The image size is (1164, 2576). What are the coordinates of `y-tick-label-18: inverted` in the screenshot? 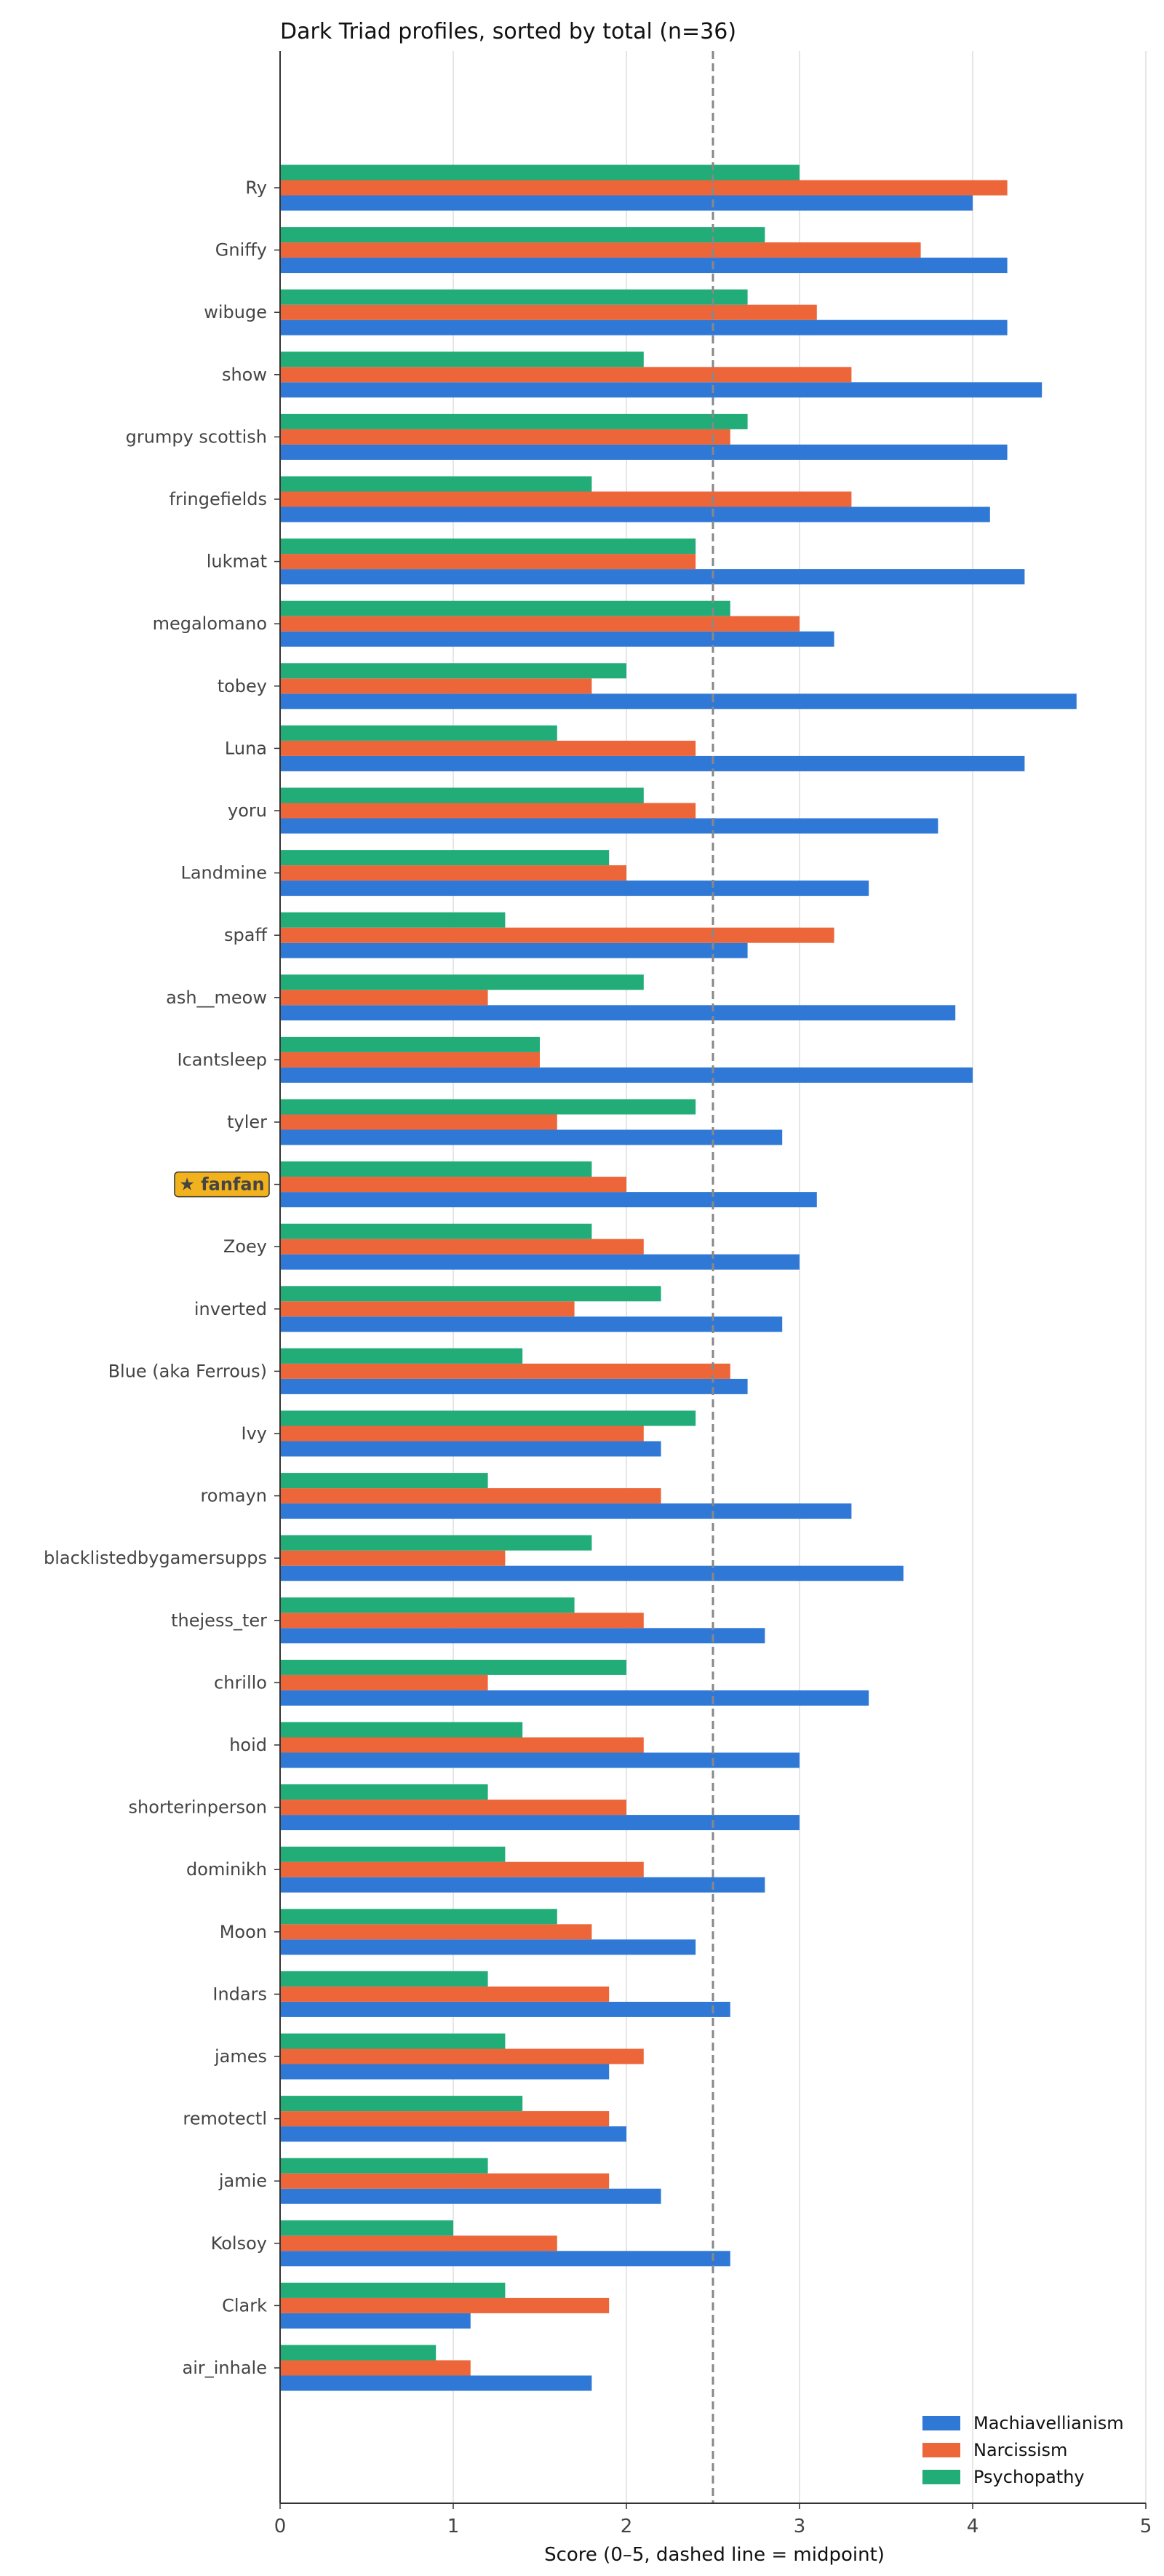 It's located at (230, 1309).